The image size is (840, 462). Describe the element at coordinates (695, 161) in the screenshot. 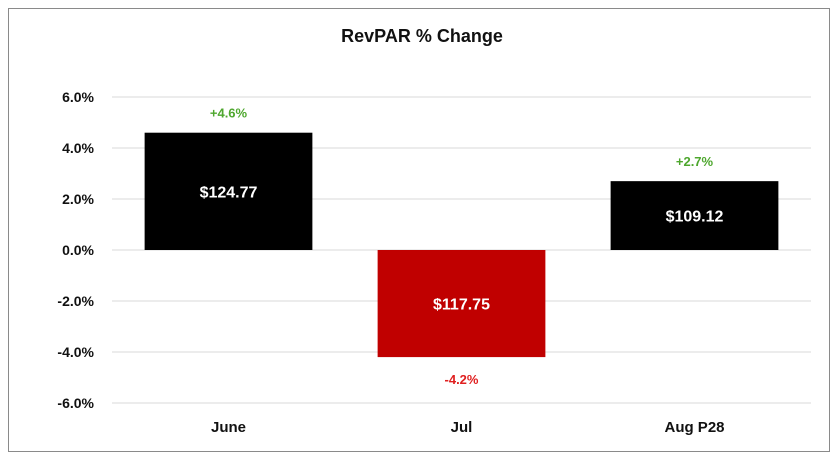

I see `change-label: +2.7%` at that location.